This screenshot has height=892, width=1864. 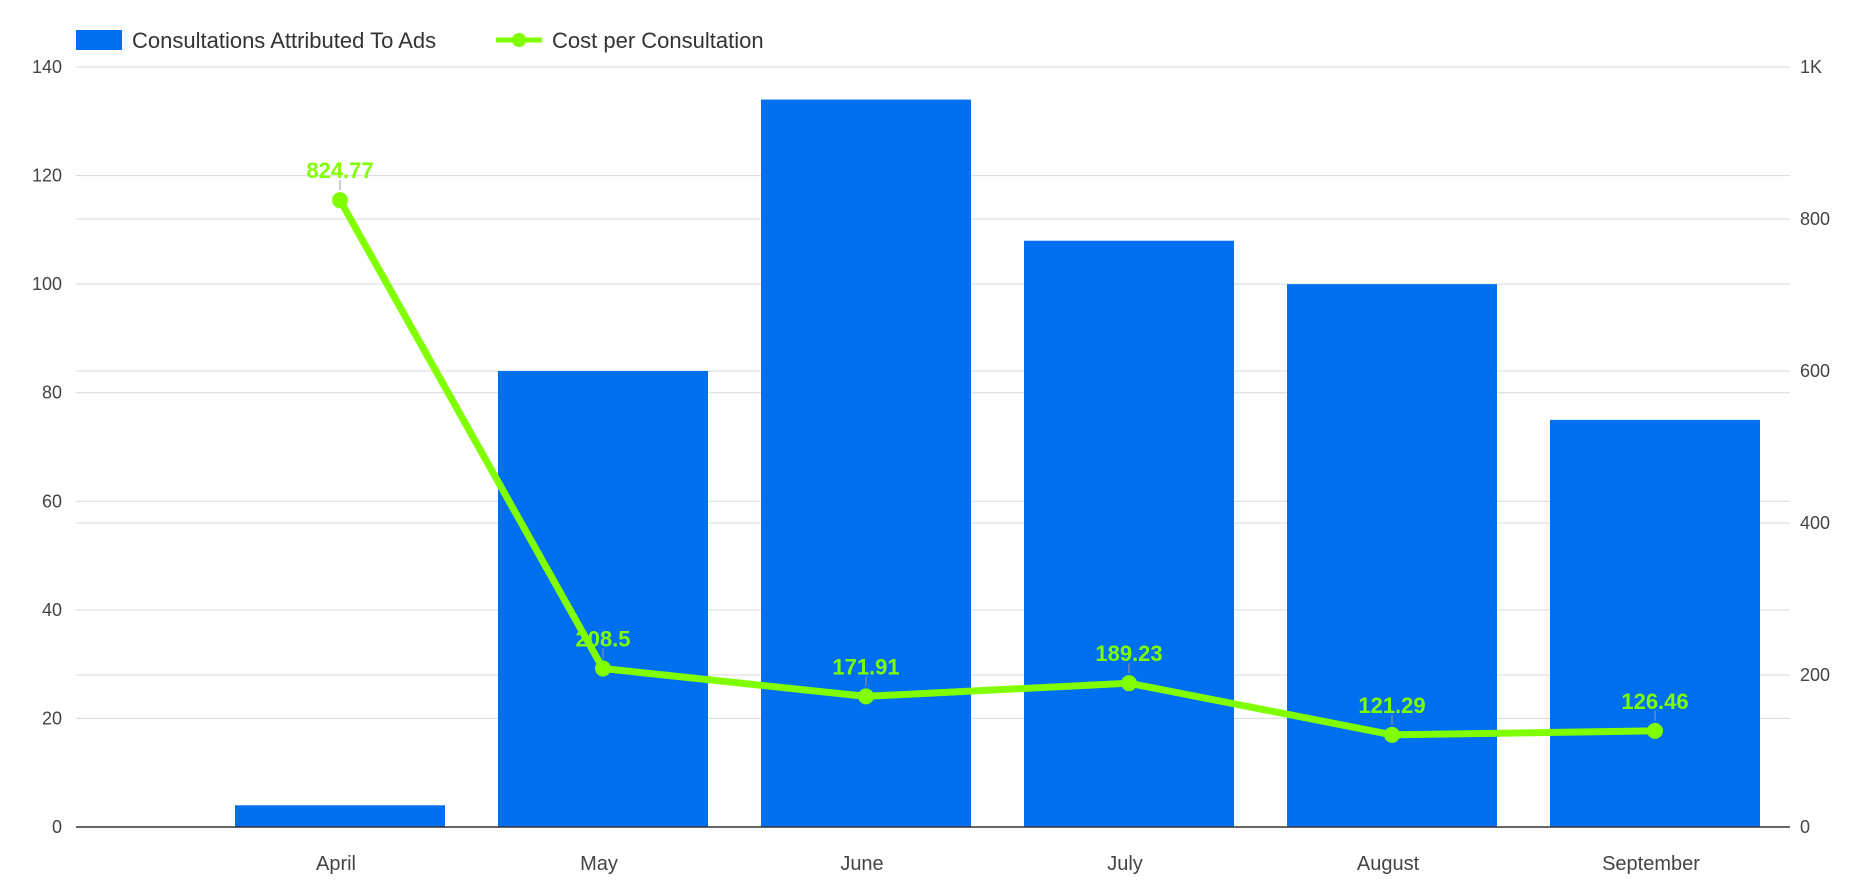 What do you see at coordinates (1805, 827) in the screenshot?
I see `y2-tick-label-0: 0` at bounding box center [1805, 827].